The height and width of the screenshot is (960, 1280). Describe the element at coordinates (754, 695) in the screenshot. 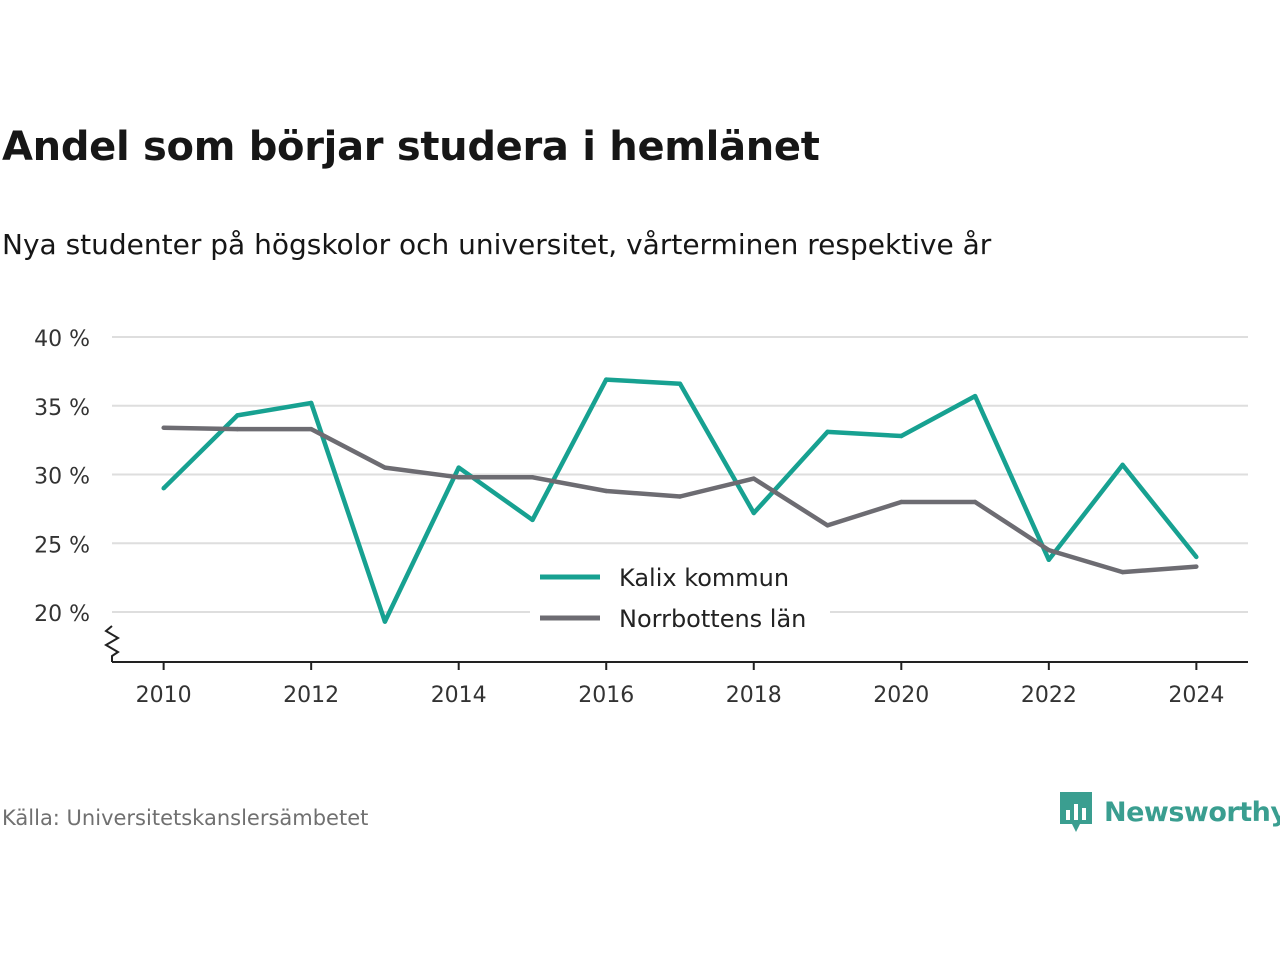

I see `x-tick-label: 2018` at that location.